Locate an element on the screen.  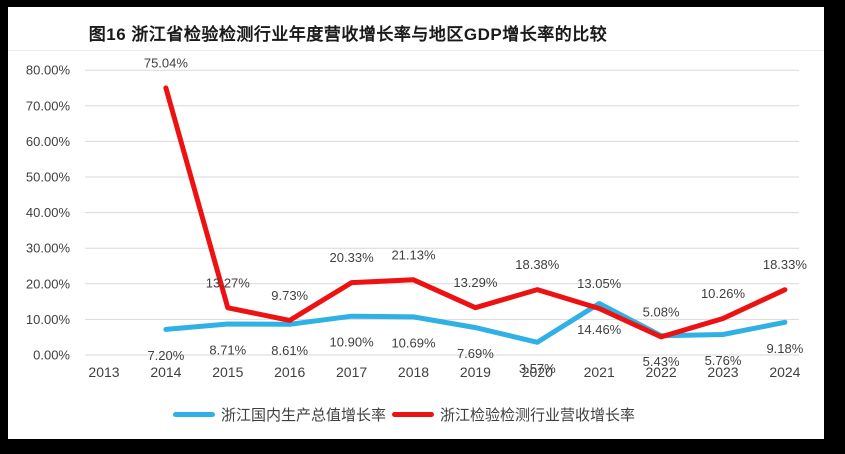
y-axis-tick-label: 60.00% is located at coordinates (48, 141).